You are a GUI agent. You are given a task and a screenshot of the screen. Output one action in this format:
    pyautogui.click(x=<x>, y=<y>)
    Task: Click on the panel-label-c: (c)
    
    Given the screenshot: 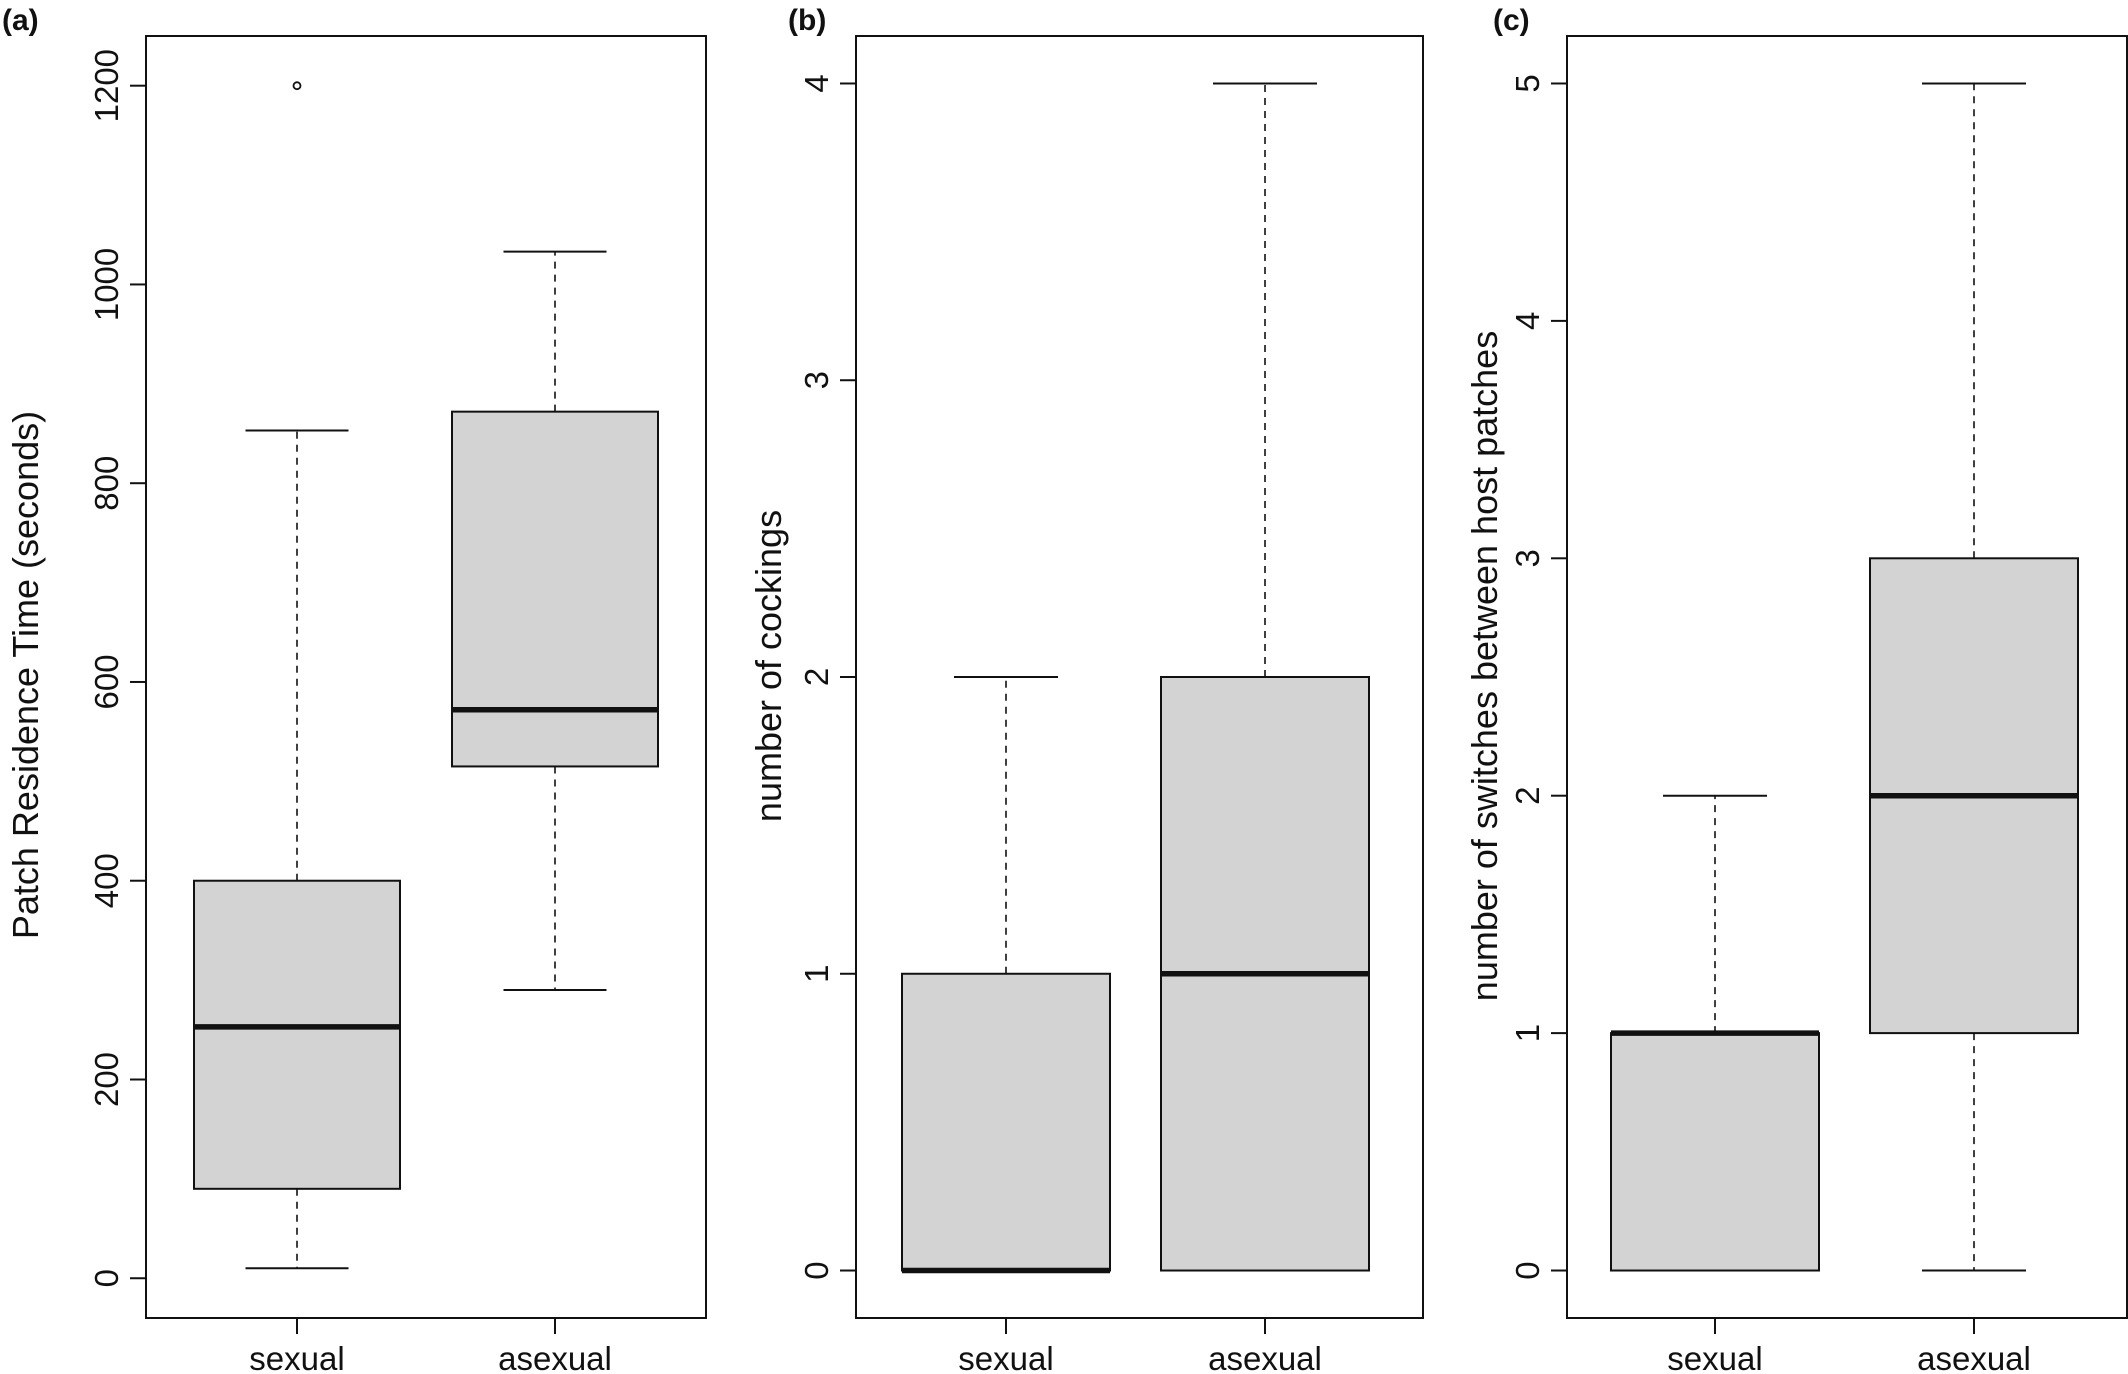 What is the action you would take?
    pyautogui.click(x=1511, y=20)
    